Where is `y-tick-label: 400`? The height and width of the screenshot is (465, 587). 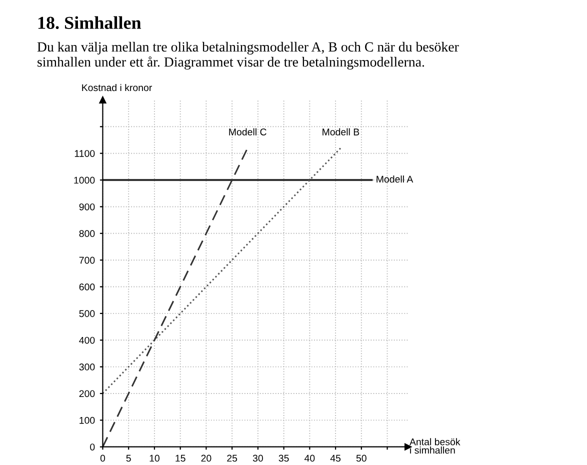 y-tick-label: 400 is located at coordinates (87, 340).